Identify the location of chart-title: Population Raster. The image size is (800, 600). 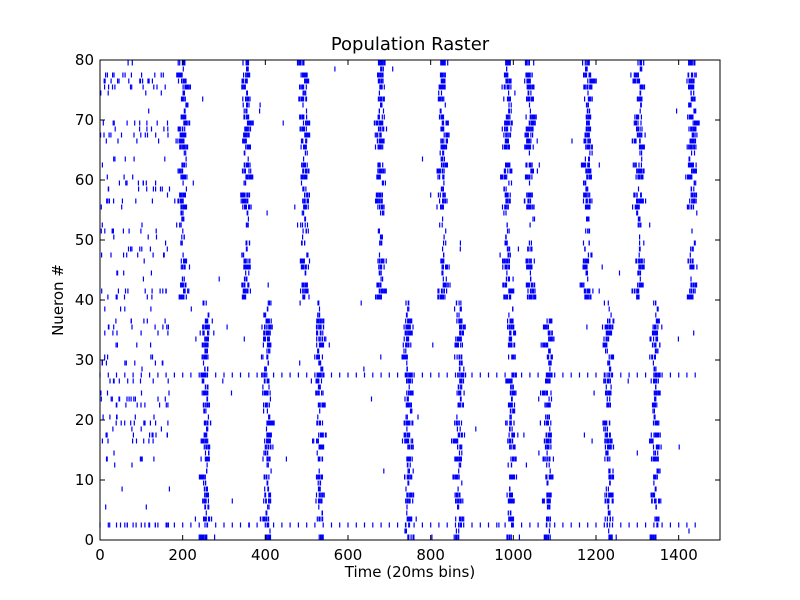
(410, 44).